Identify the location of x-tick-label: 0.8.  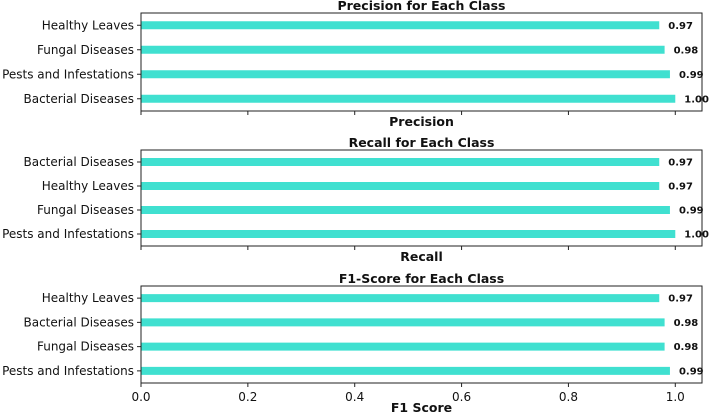
(568, 397).